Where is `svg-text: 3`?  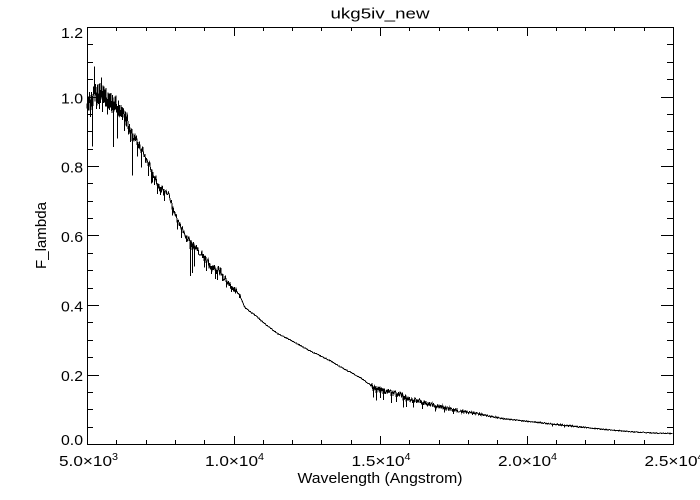 svg-text: 3 is located at coordinates (115, 457).